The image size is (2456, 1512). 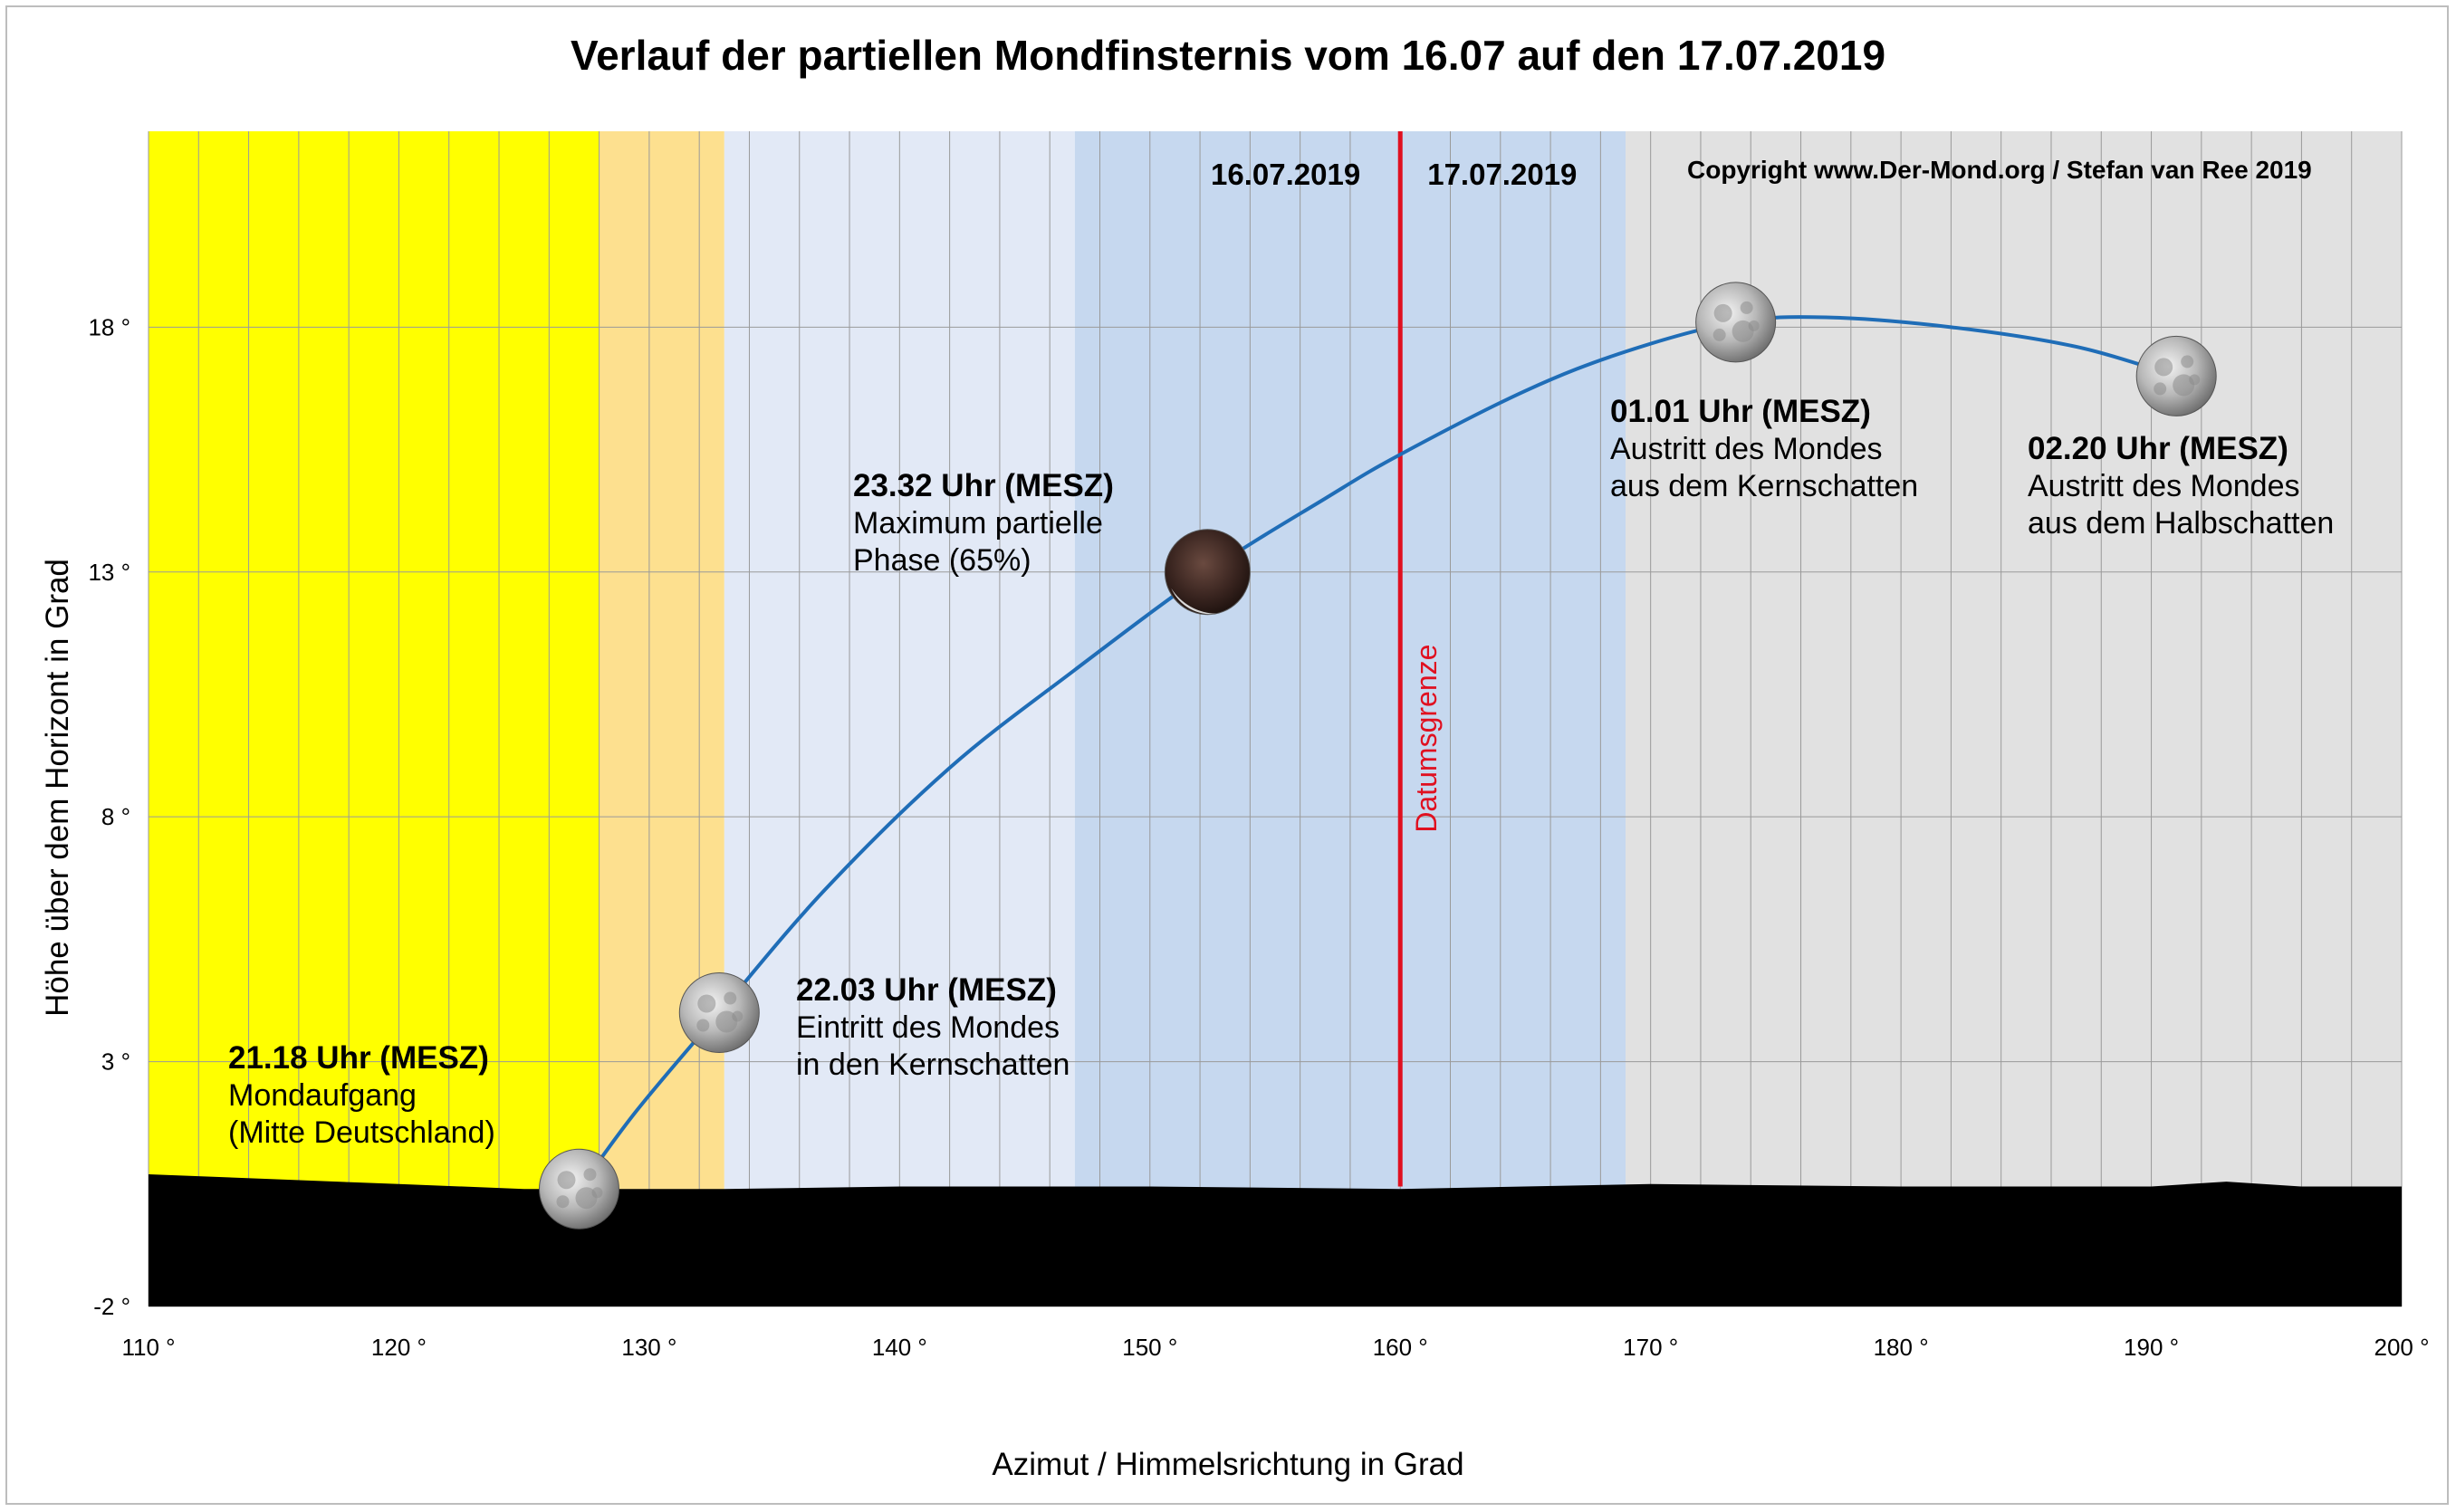 I want to click on annotation-text: aus dem Kernschatten, so click(x=1764, y=486).